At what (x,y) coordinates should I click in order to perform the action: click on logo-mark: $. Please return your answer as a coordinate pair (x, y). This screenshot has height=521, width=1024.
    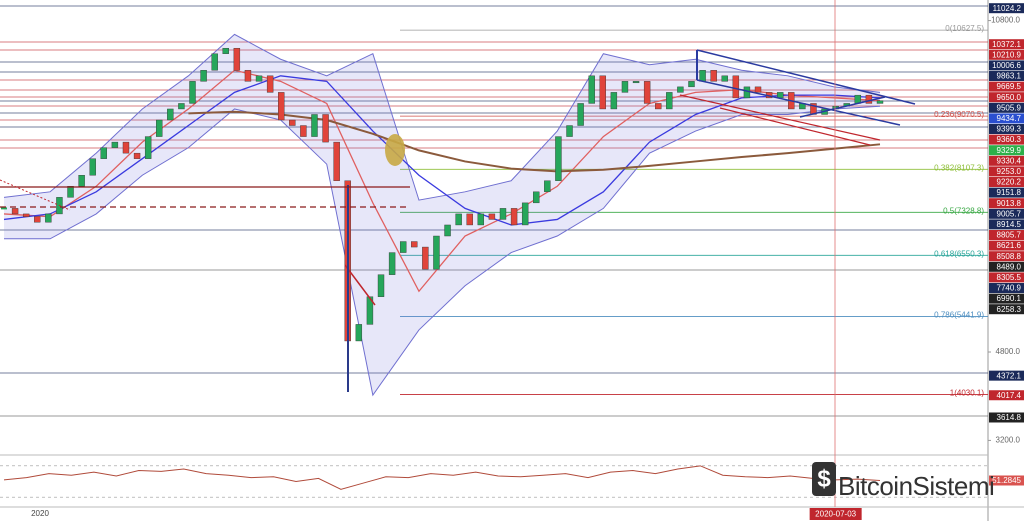
    Looking at the image, I should click on (824, 478).